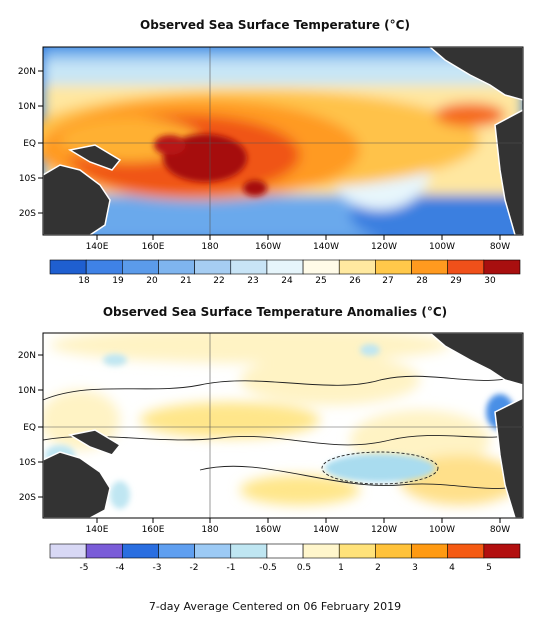  I want to click on colorbar-label: 29, so click(456, 281).